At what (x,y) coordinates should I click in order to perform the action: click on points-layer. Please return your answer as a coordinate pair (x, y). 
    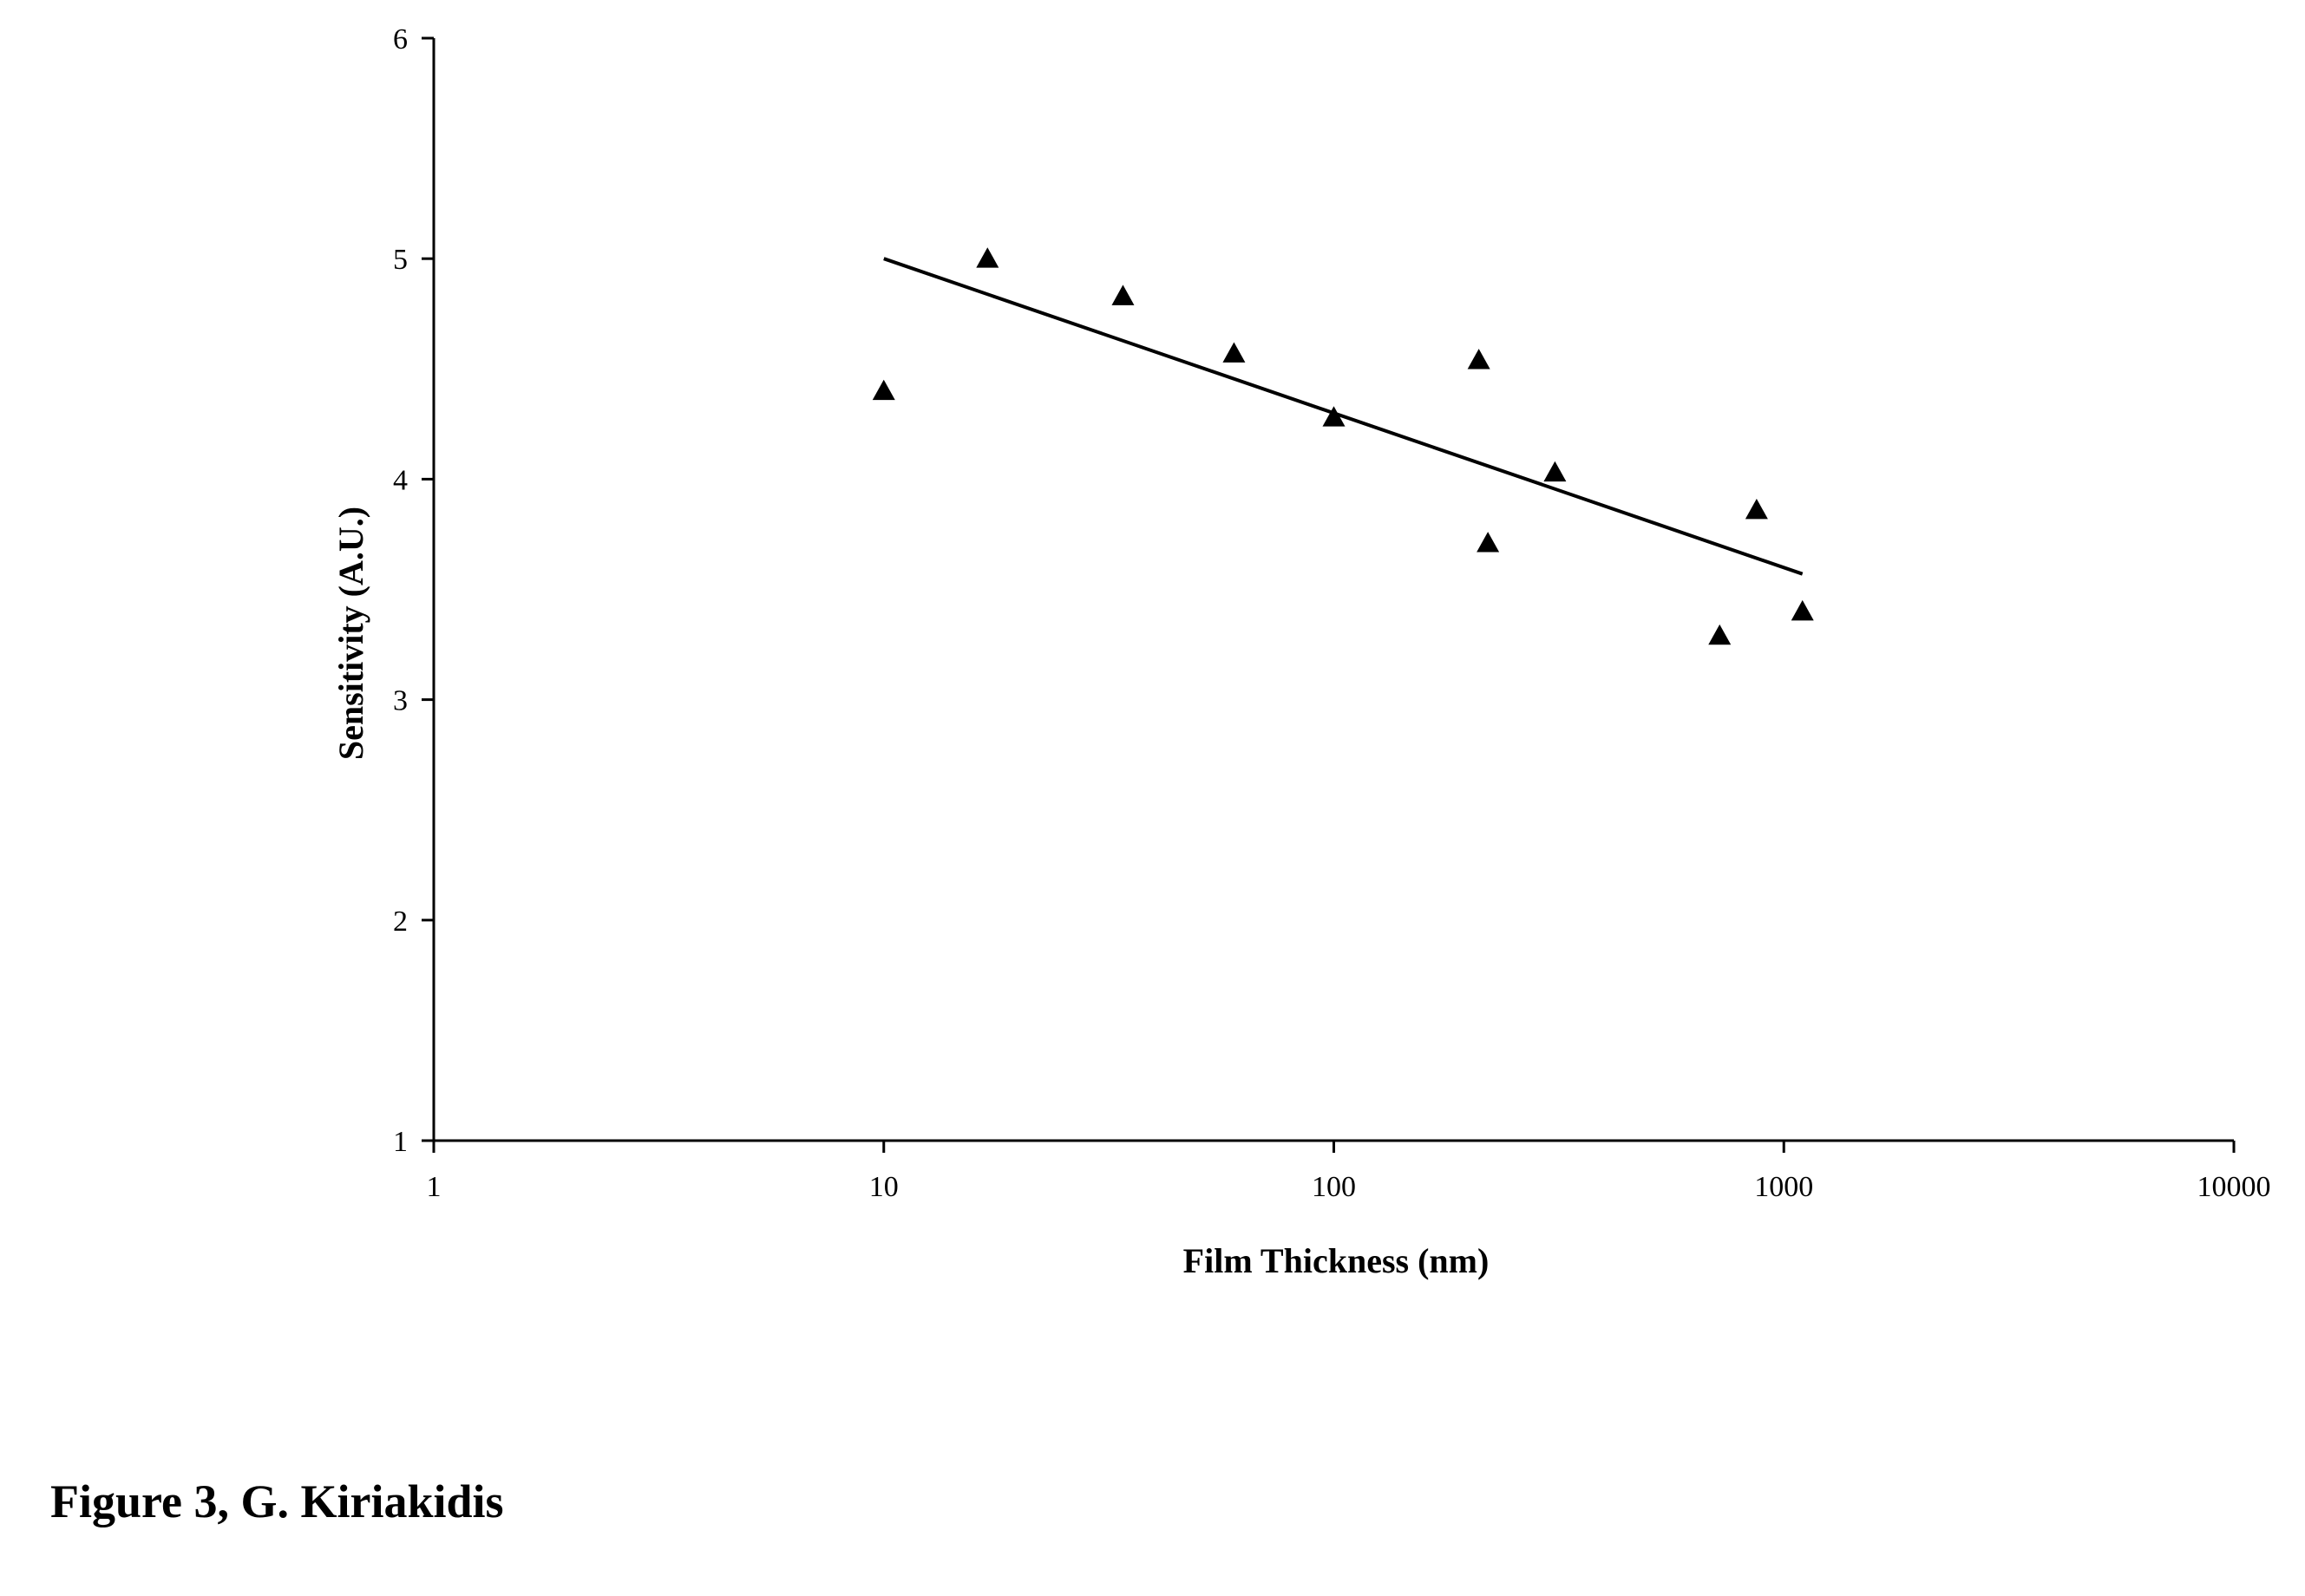
    Looking at the image, I should click on (1343, 446).